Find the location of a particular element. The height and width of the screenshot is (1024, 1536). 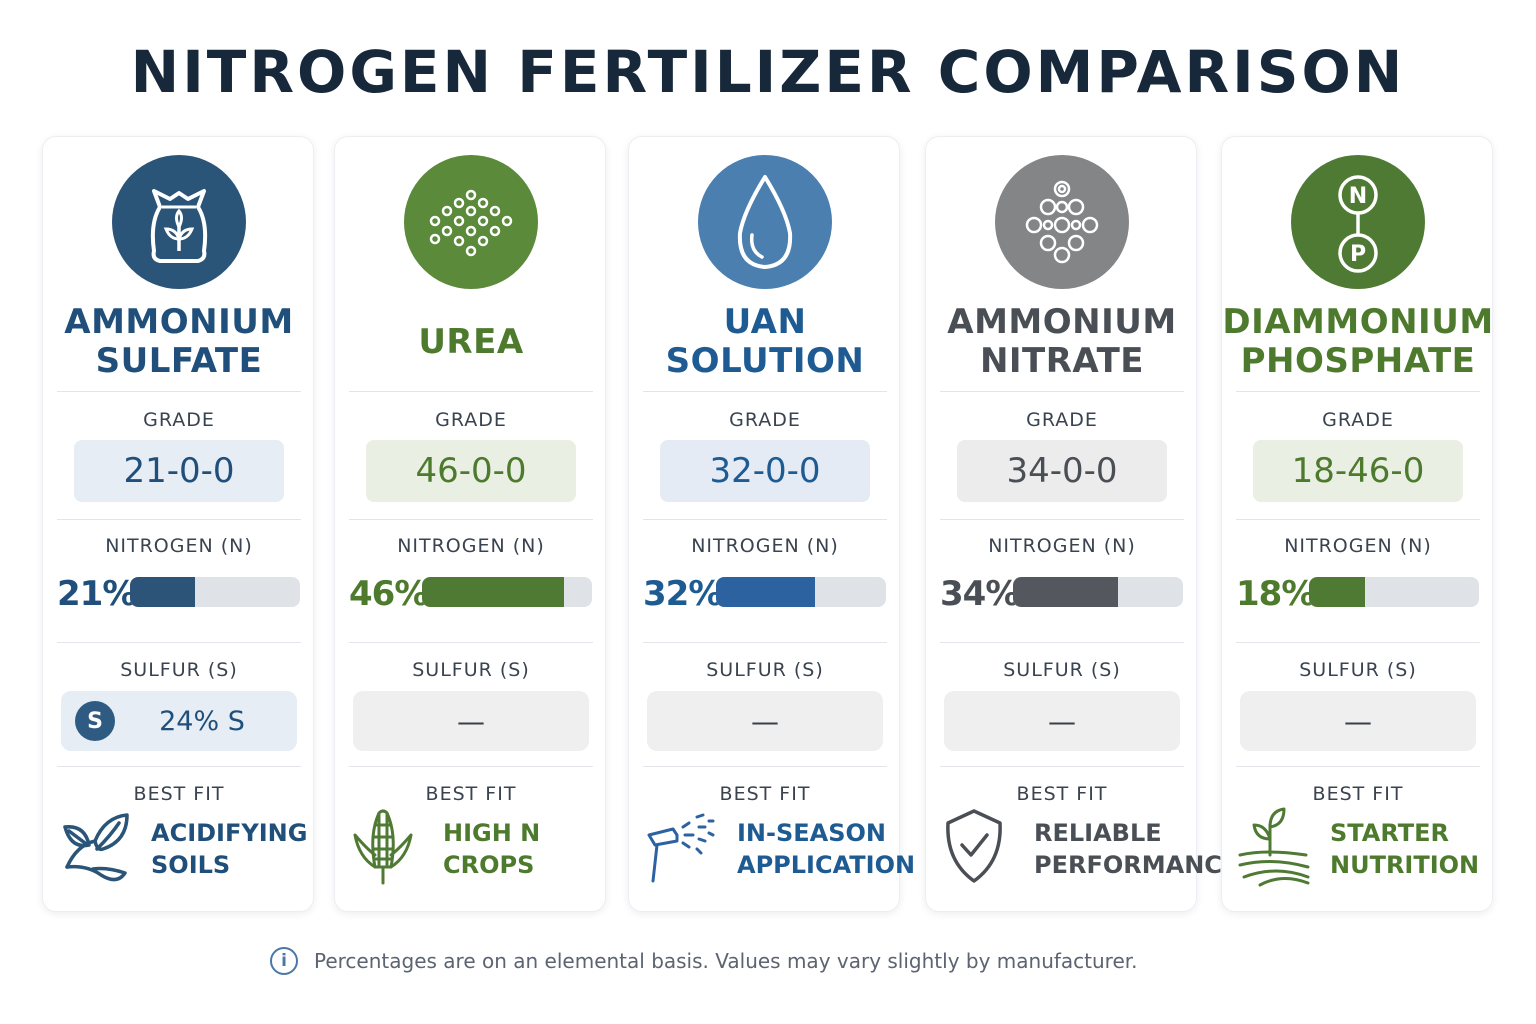

product-name-line2: SOLUTION is located at coordinates (765, 361).